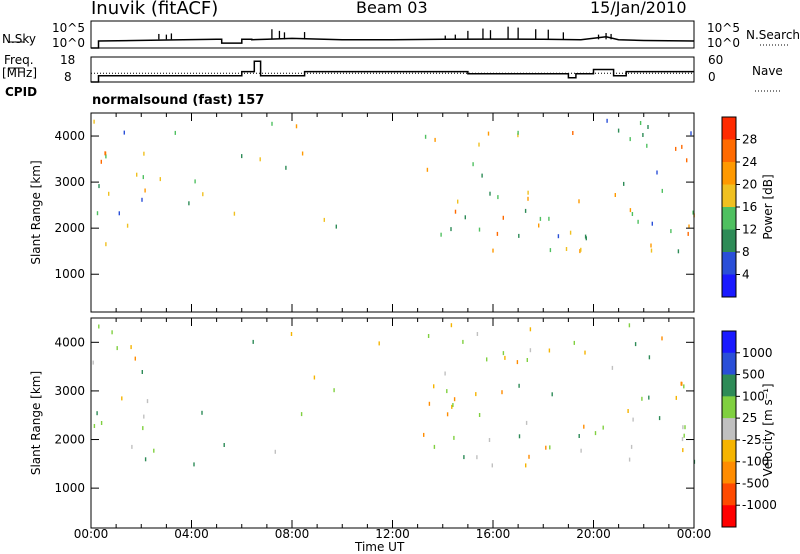  What do you see at coordinates (723, 43) in the screenshot?
I see `nsearch-tick-bottom: 10^0` at bounding box center [723, 43].